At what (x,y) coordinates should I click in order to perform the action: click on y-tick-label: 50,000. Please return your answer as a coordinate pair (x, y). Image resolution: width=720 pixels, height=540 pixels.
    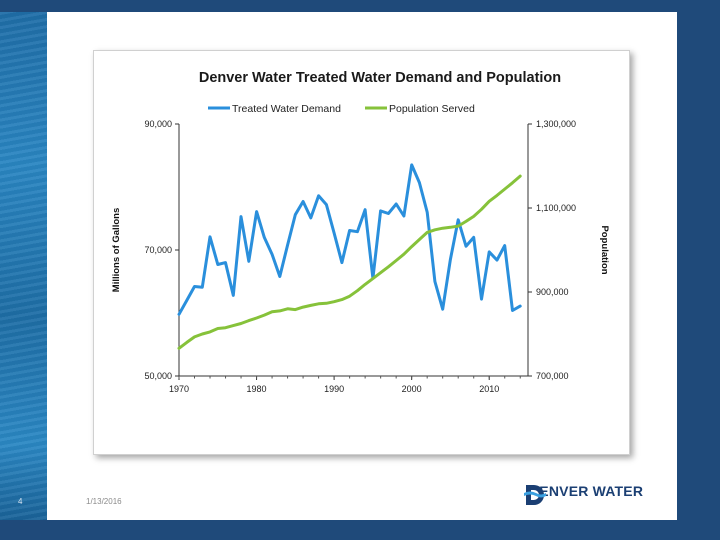
    Looking at the image, I should click on (158, 376).